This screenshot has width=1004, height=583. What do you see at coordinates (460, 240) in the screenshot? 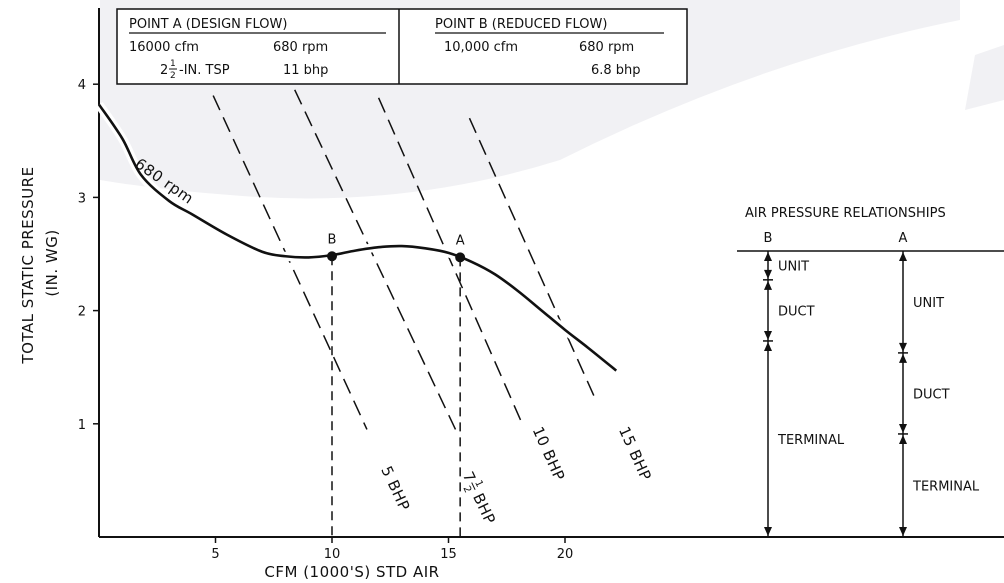
I see `operating-point-label: A` at bounding box center [460, 240].